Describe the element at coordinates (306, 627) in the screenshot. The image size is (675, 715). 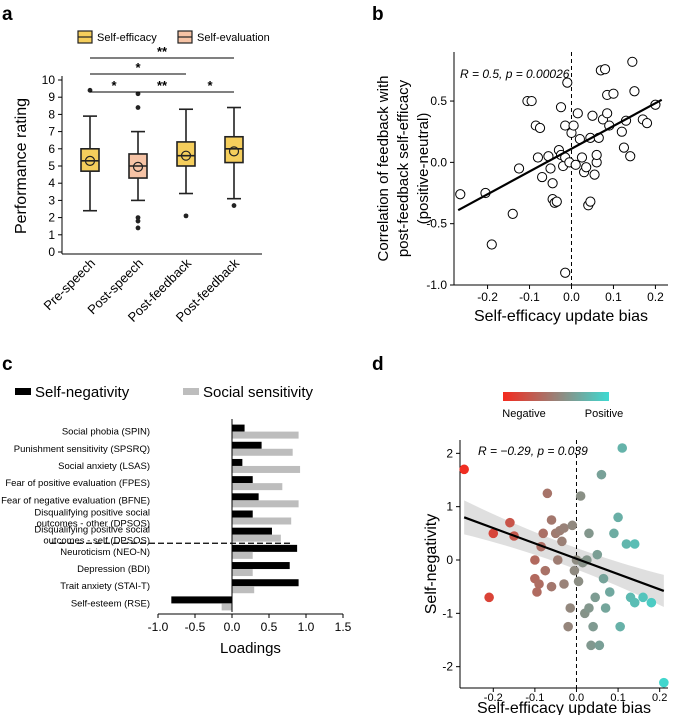
I see `x-tick-label: 1.0` at that location.